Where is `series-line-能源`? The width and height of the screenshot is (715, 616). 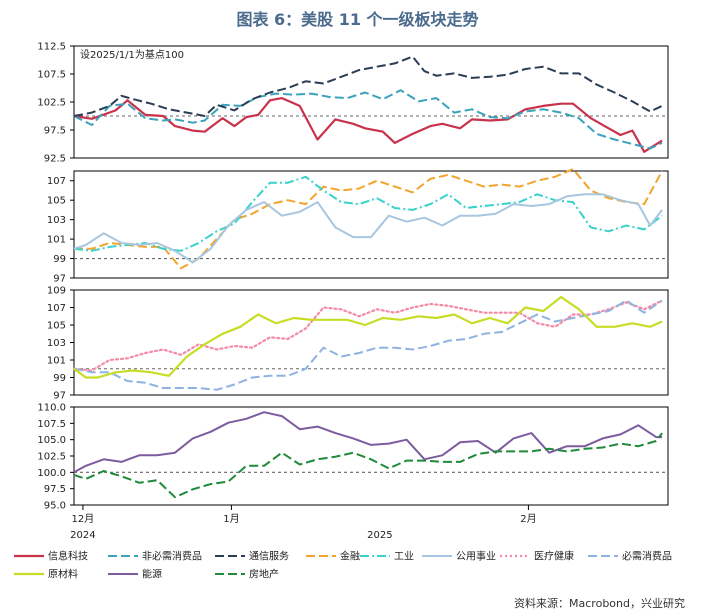 series-line-能源 is located at coordinates (368, 442).